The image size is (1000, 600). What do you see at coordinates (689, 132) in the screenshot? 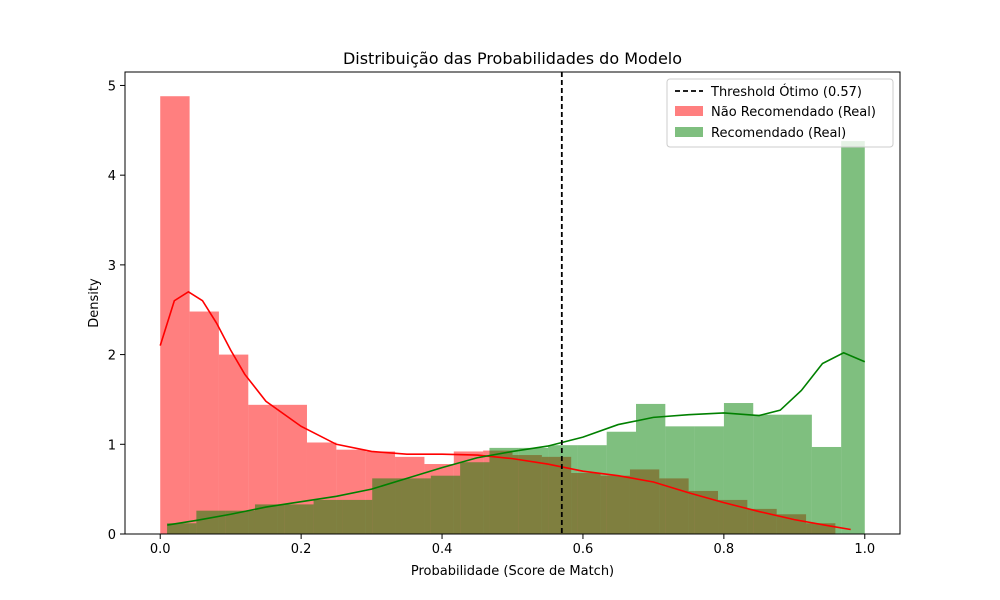
I see `legend-green-swatch` at bounding box center [689, 132].